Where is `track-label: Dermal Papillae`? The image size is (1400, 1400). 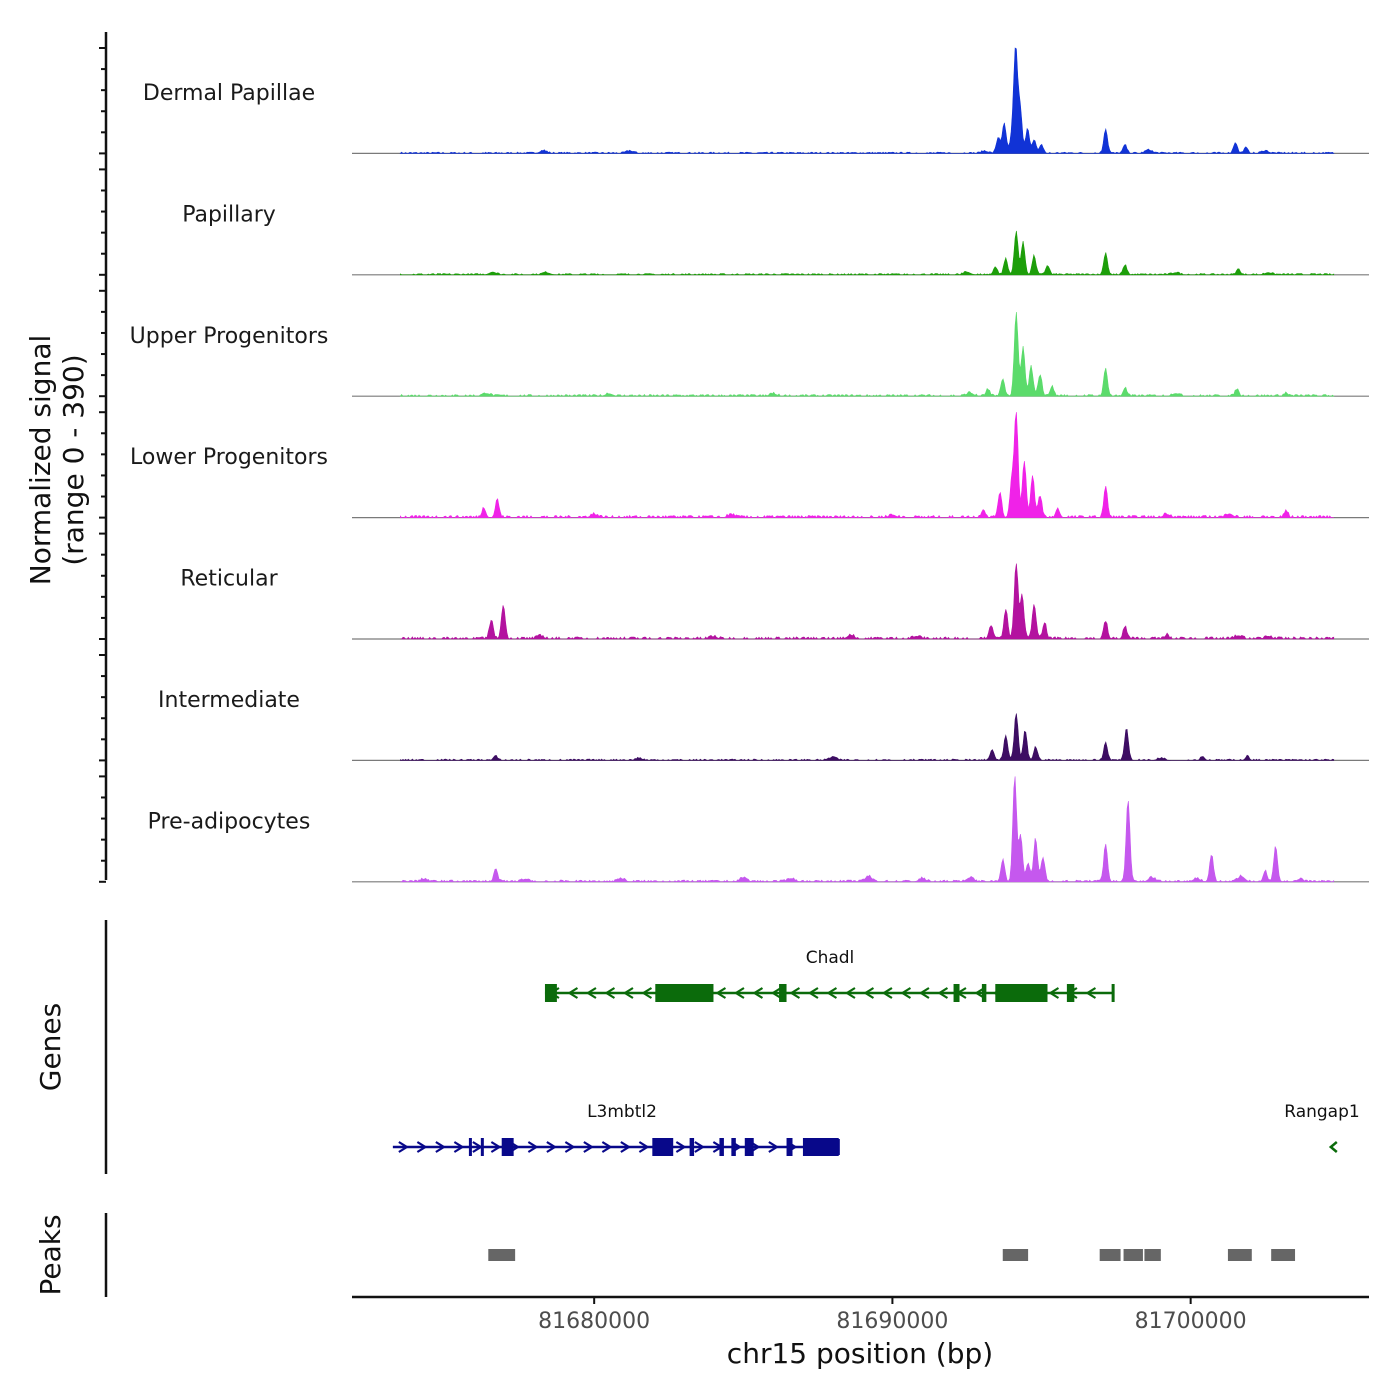
track-label: Dermal Papillae is located at coordinates (229, 93).